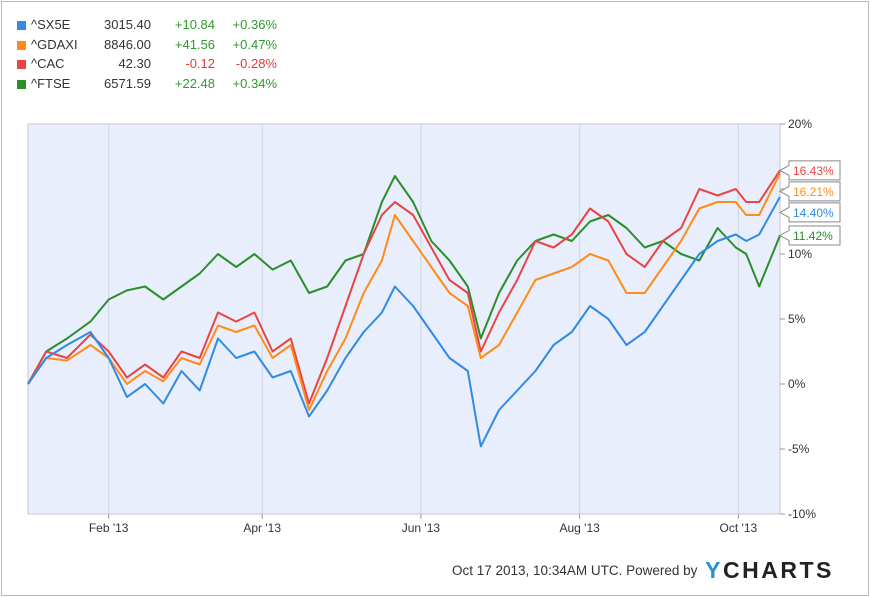  I want to click on legend-row-sx5e: ^SX5E 3015.40 +10.84 +0.36%, so click(147, 25).